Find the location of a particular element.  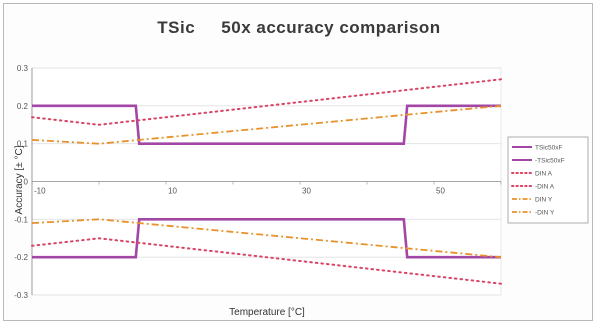

x-tick-label: 30 is located at coordinates (306, 191).